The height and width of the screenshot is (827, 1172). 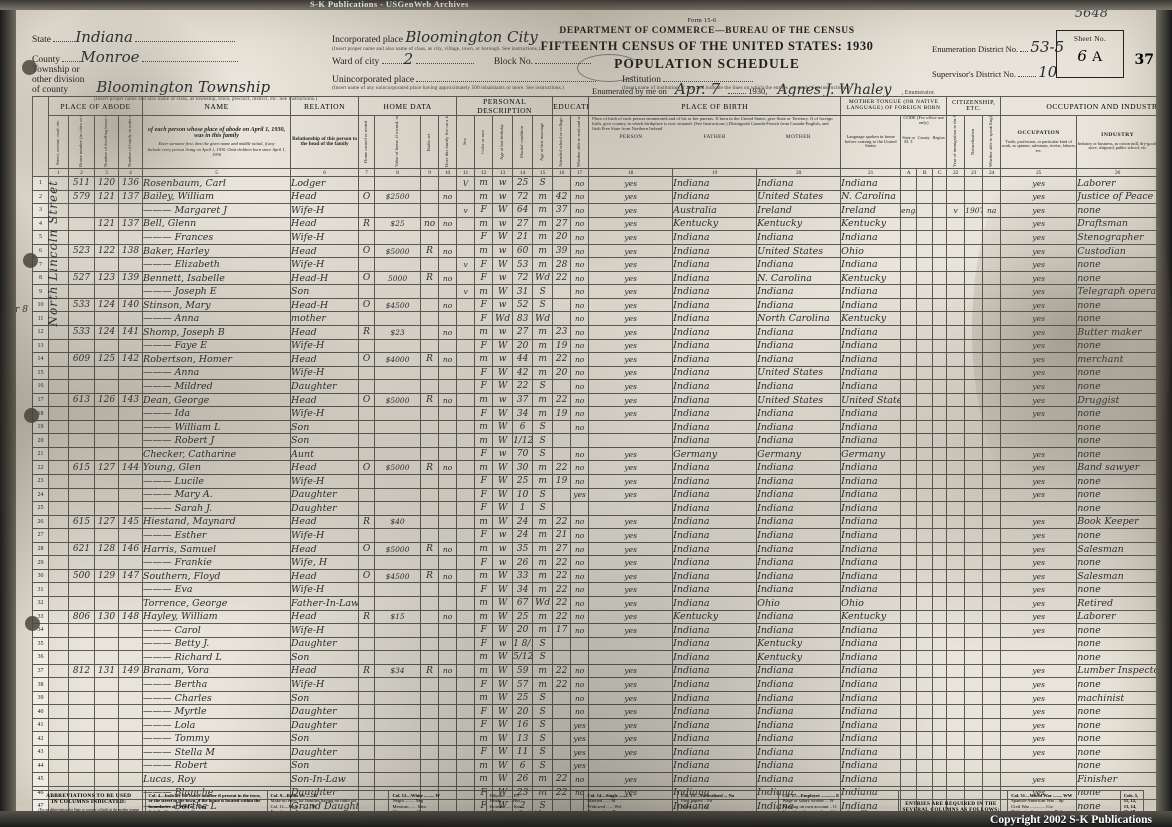 What do you see at coordinates (715, 725) in the screenshot?
I see `cell-birthplace-person: Indiana` at bounding box center [715, 725].